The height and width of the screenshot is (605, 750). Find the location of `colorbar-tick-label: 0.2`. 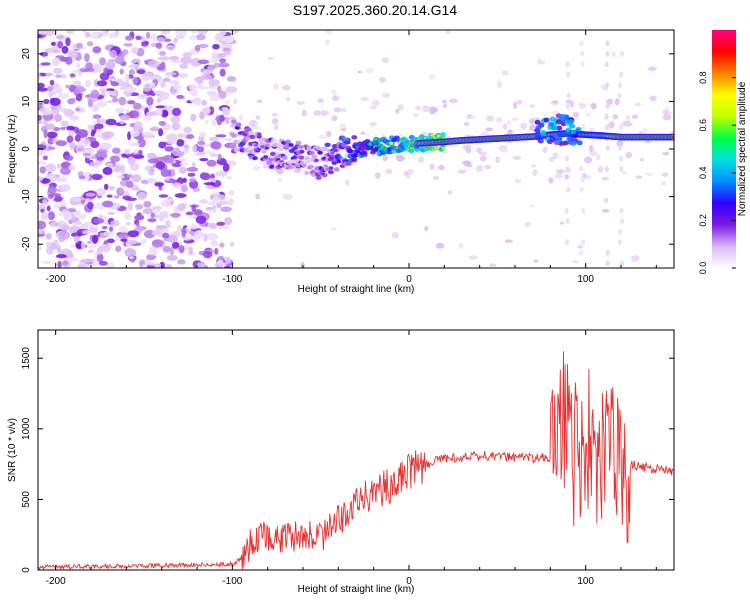

colorbar-tick-label: 0.2 is located at coordinates (703, 220).